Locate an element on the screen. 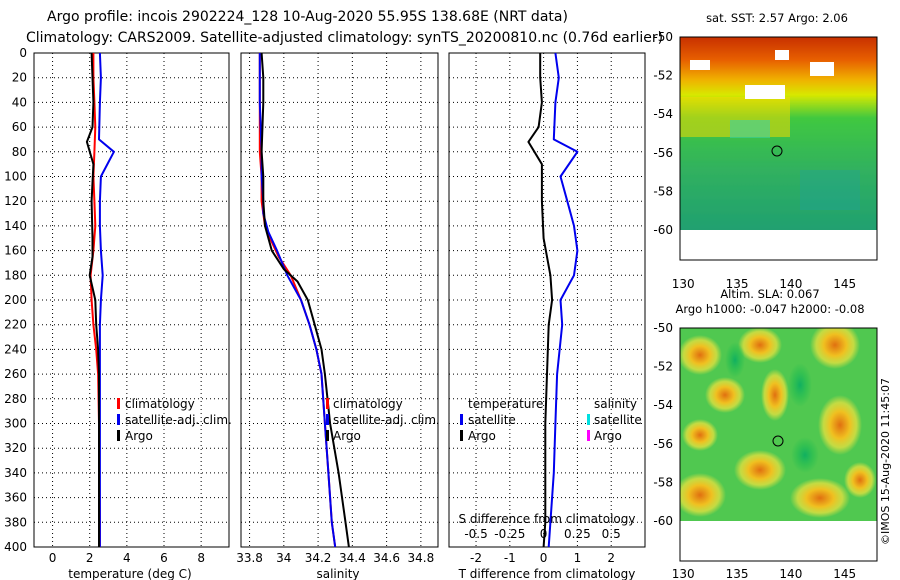 The height and width of the screenshot is (580, 900). s-tick-label: -0.25 is located at coordinates (509, 534).